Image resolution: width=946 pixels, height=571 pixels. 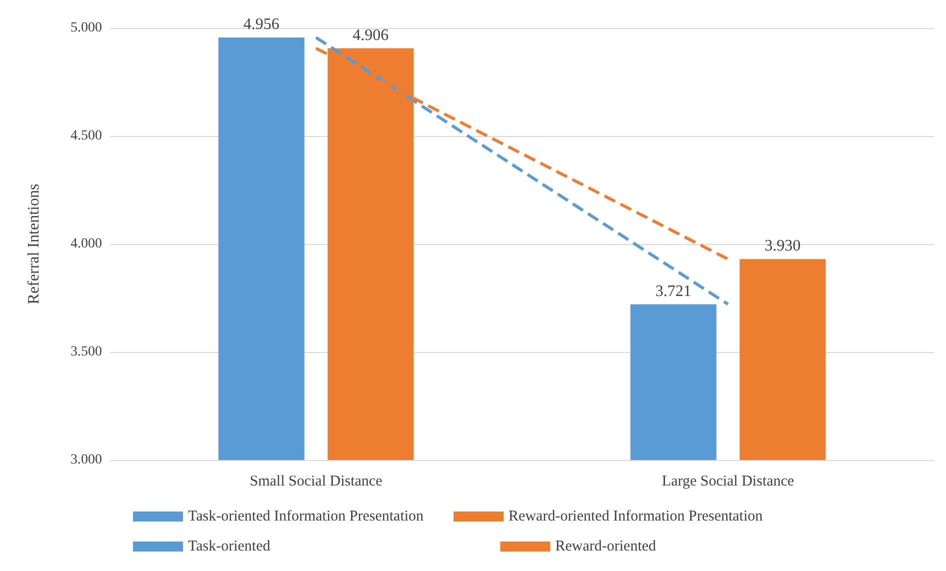 I want to click on y-axis-title: Referral Intentions, so click(x=34, y=244).